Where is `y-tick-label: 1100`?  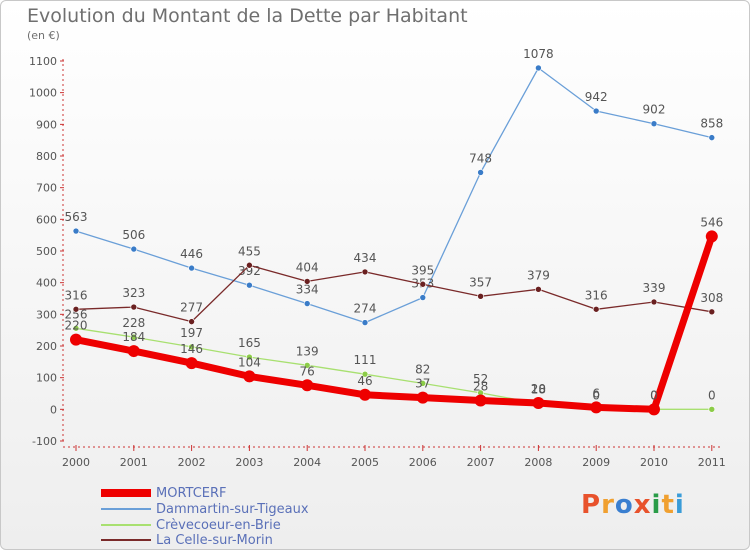
y-tick-label: 1100 is located at coordinates (43, 61).